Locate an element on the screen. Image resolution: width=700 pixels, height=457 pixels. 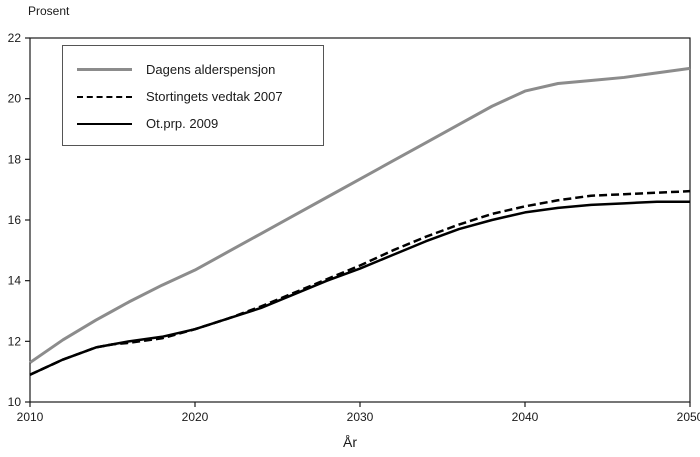
y-tick-label: 20 is located at coordinates (15, 99).